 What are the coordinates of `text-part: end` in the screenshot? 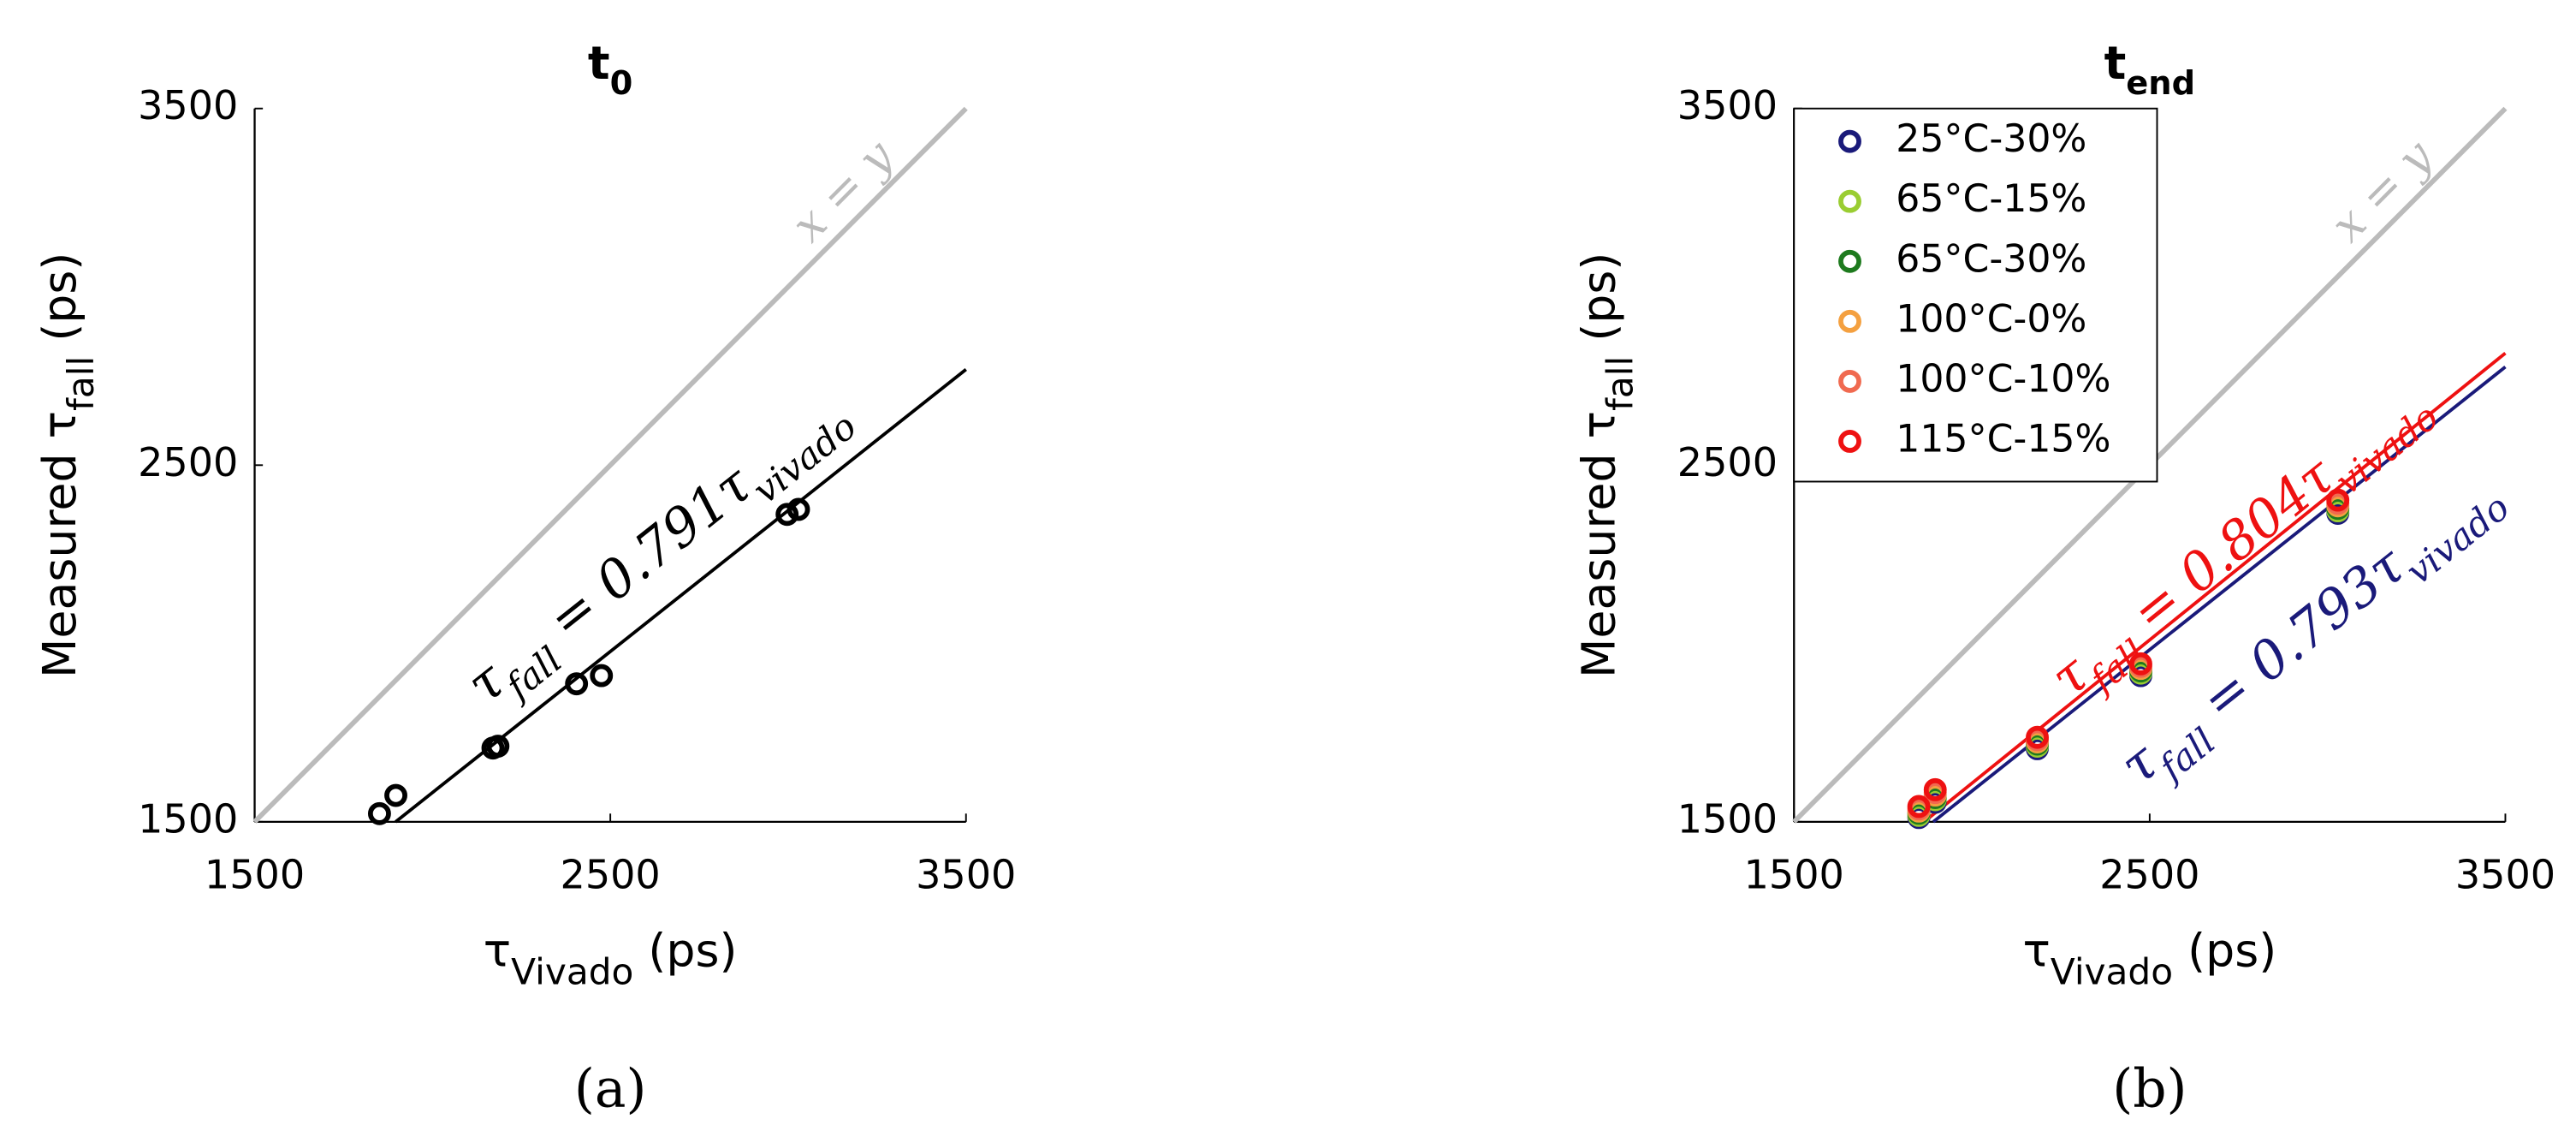 It's located at (2160, 83).